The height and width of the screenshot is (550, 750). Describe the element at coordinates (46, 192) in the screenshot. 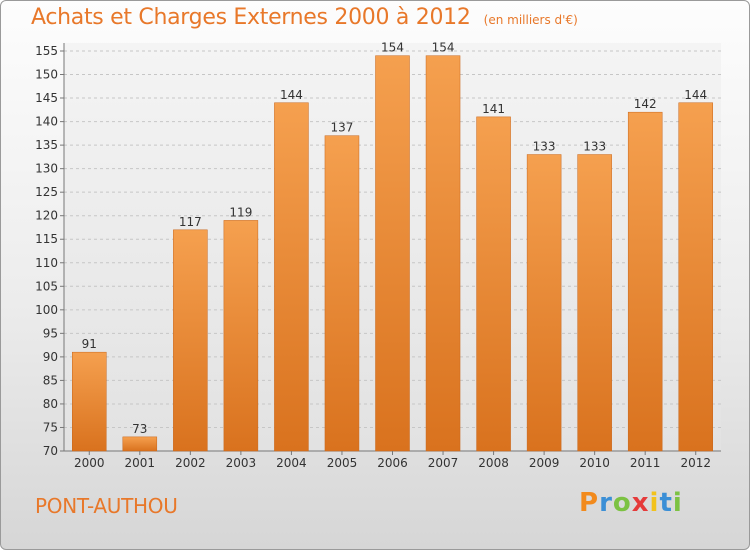

I see `y-tick-label: 125` at that location.